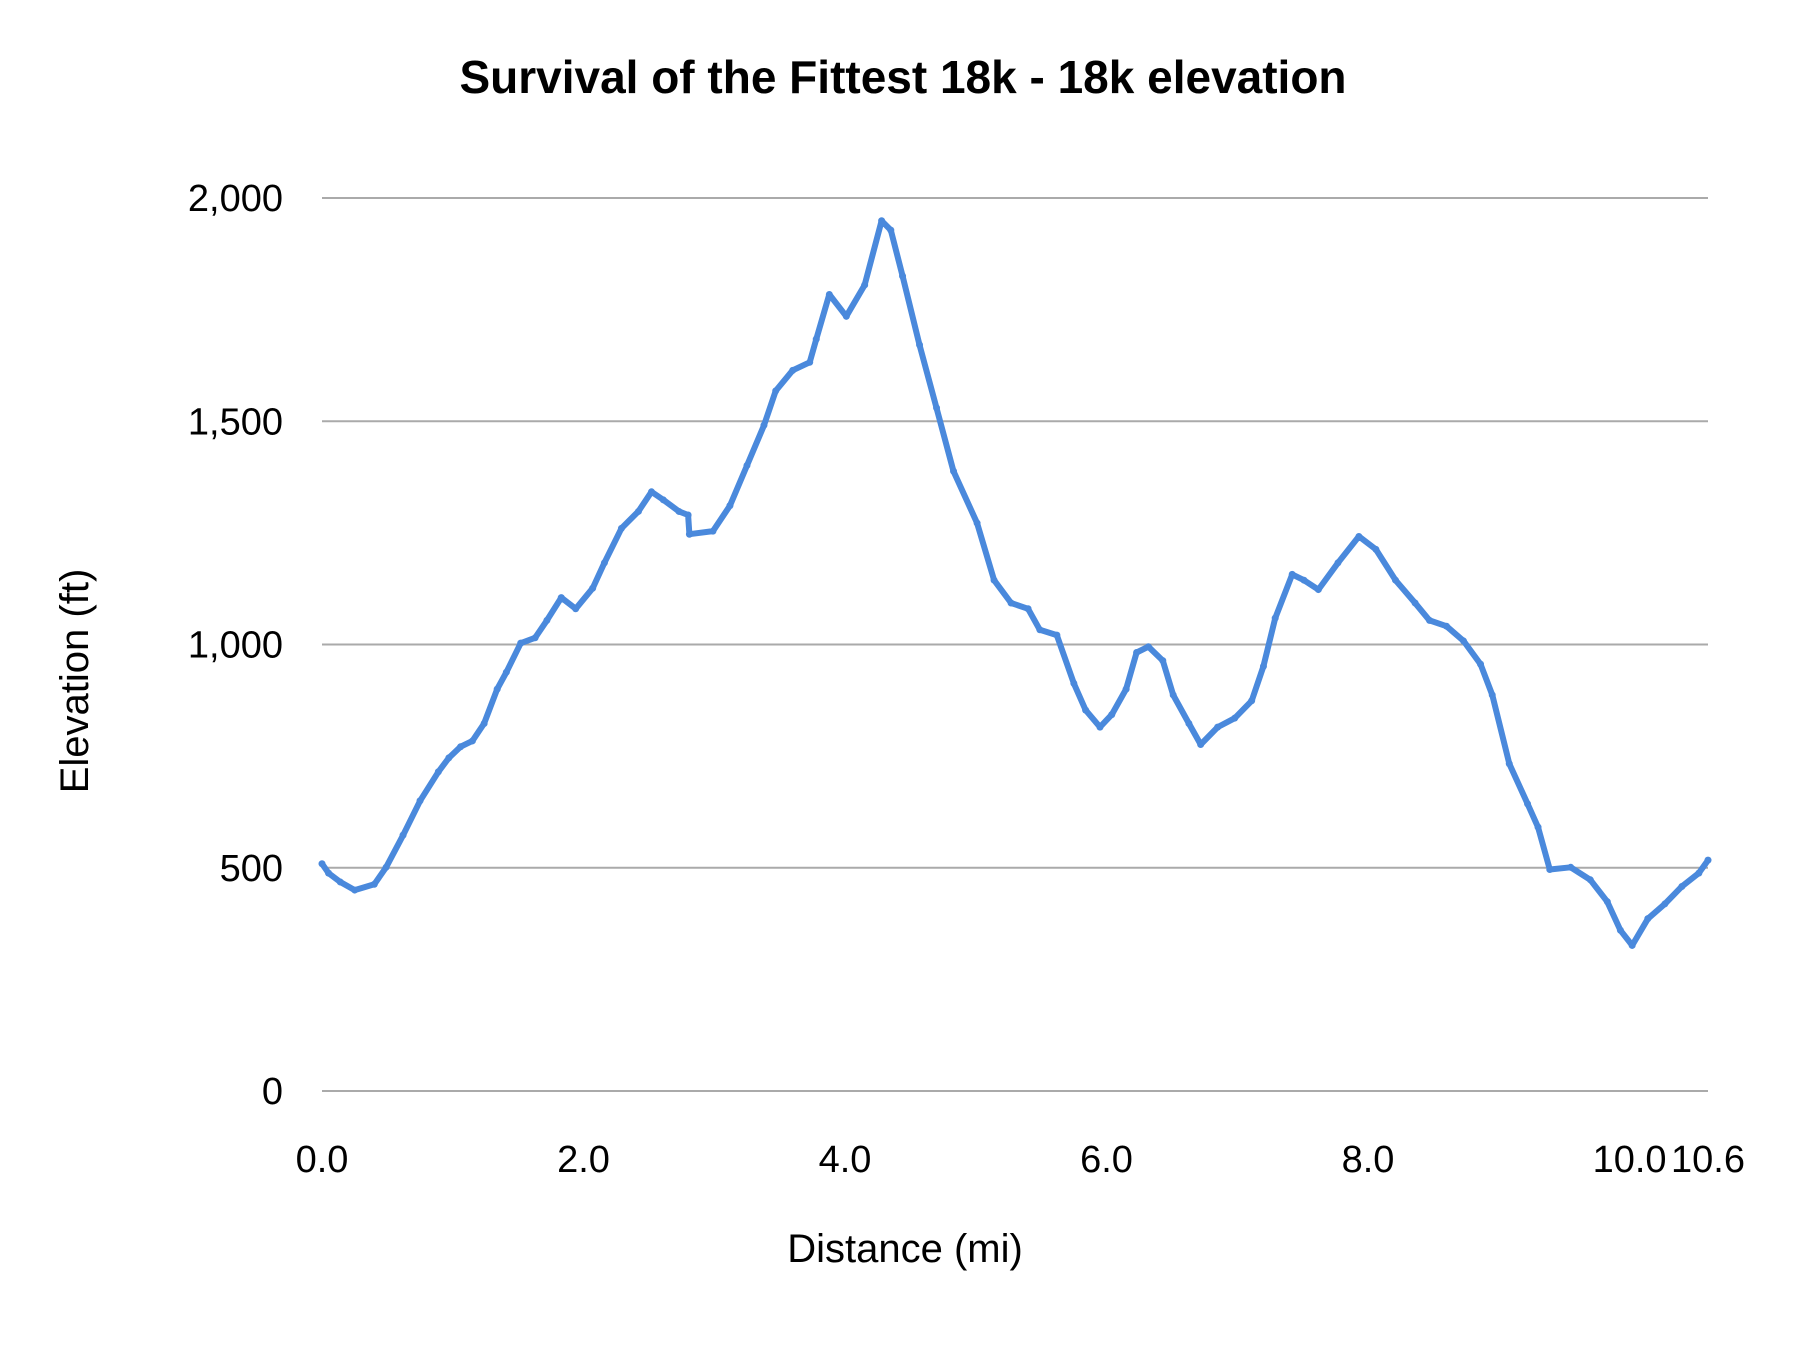 This screenshot has height=1350, width=1800. Describe the element at coordinates (1708, 1160) in the screenshot. I see `x-tick-label: 10.6` at that location.